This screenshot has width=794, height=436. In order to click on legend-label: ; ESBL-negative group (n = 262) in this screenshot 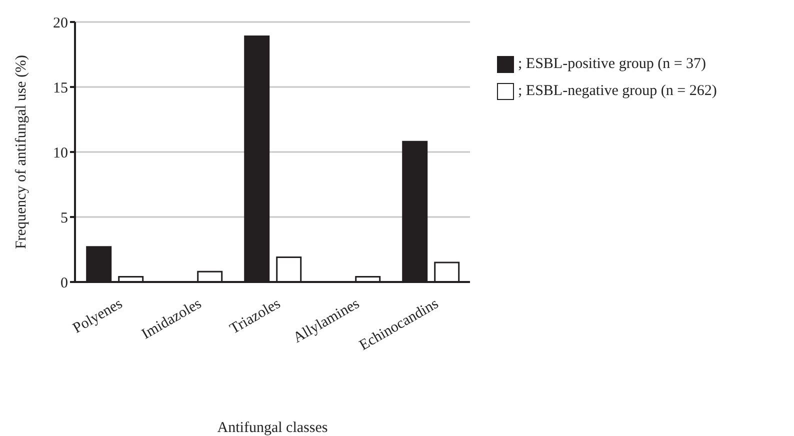, I will do `click(617, 91)`.